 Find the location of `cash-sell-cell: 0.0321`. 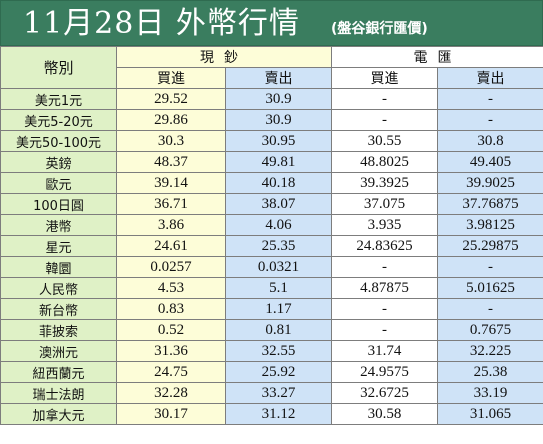

cash-sell-cell: 0.0321 is located at coordinates (278, 267).